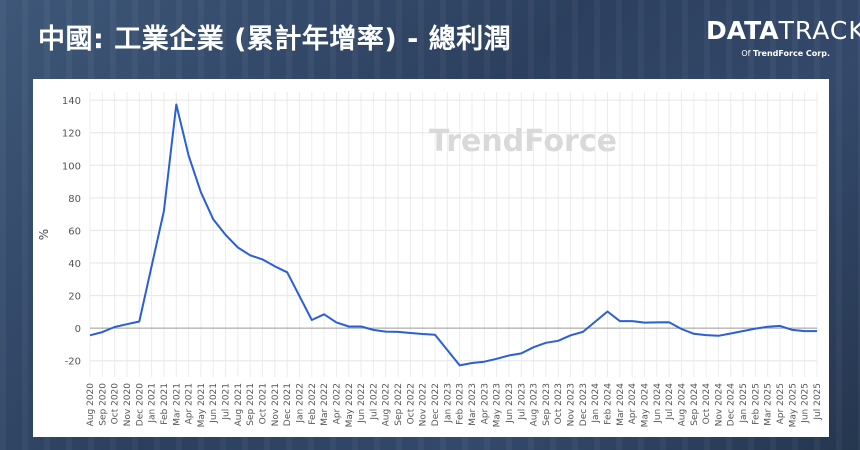 This screenshot has width=860, height=450. I want to click on x-tick-label: Apr 2025, so click(781, 403).